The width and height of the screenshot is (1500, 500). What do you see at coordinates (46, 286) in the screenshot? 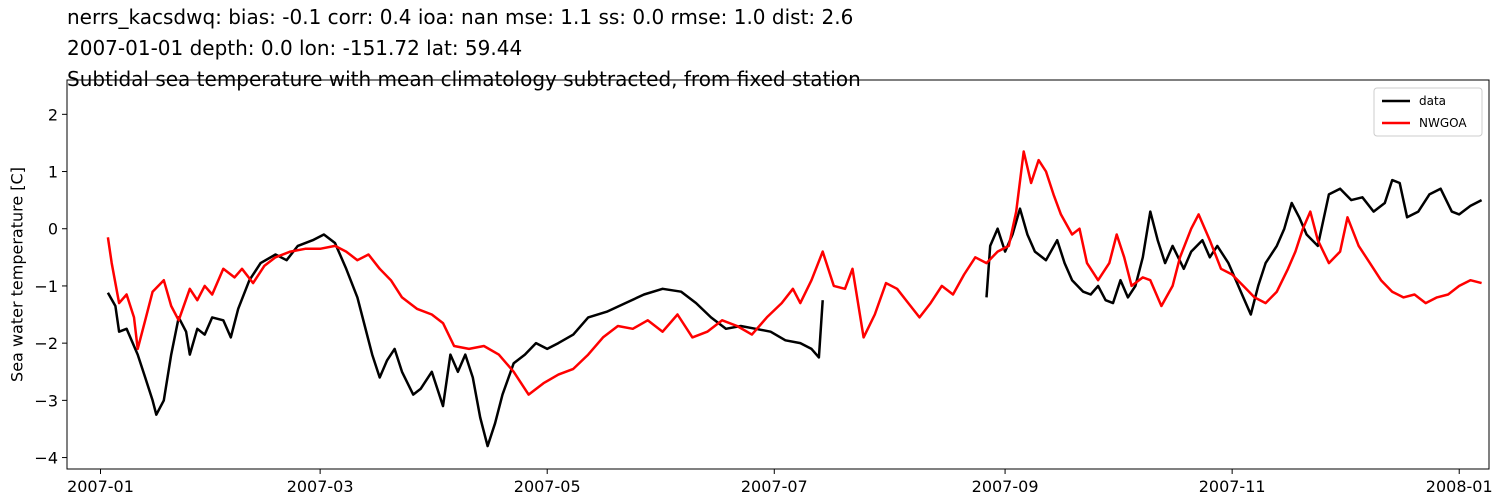
I see `y-tick-label-3: −1` at bounding box center [46, 286].